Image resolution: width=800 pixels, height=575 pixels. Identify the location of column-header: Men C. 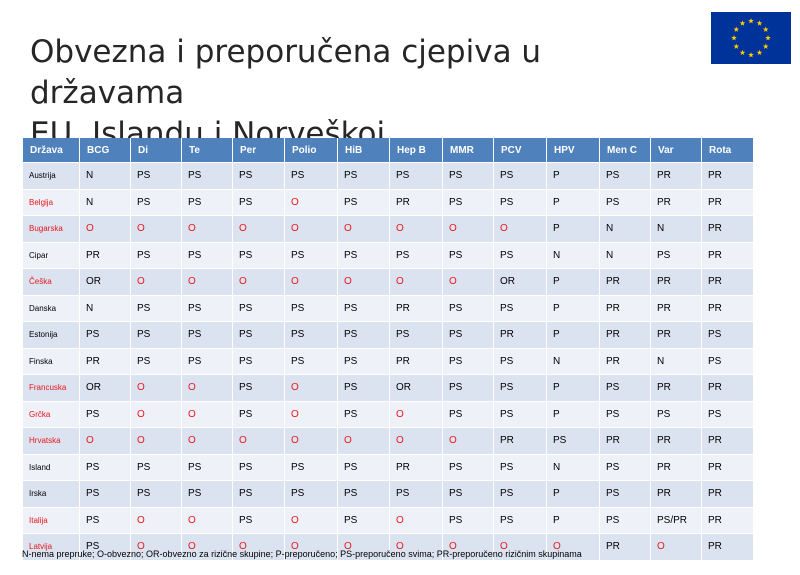
(625, 150).